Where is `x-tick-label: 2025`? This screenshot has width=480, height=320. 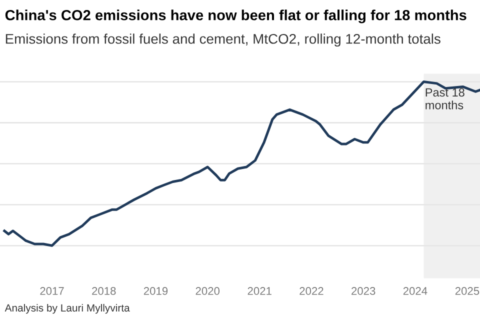
x-tick-label: 2025 is located at coordinates (467, 291).